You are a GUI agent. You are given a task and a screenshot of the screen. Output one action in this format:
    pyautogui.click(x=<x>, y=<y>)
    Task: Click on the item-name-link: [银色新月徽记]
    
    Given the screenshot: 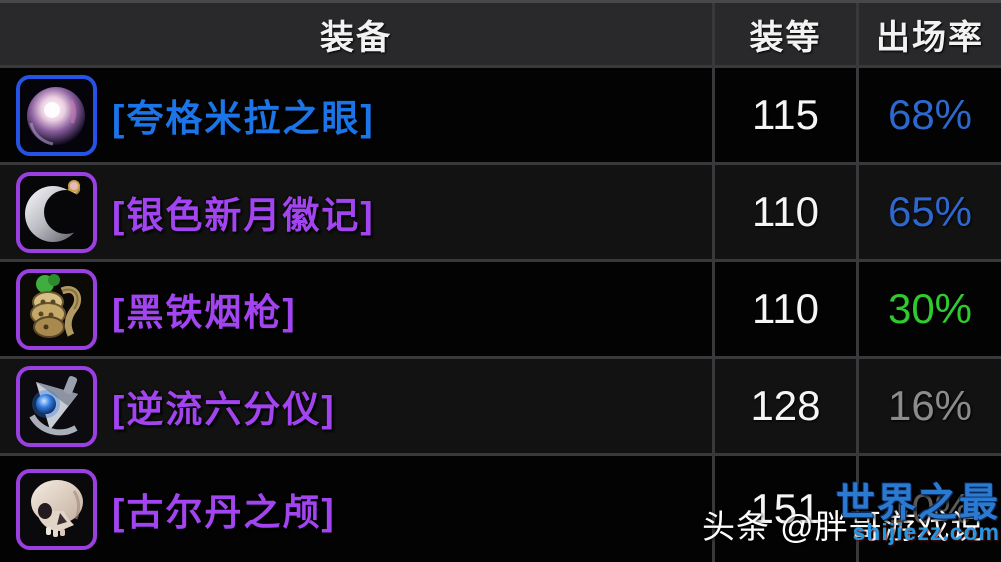 What is the action you would take?
    pyautogui.click(x=243, y=215)
    